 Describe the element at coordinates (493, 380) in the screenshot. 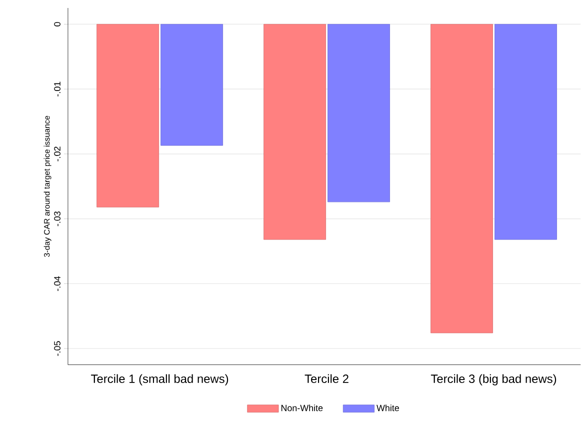

I see `x-tick-label: Tercile 3 (big bad news)` at that location.